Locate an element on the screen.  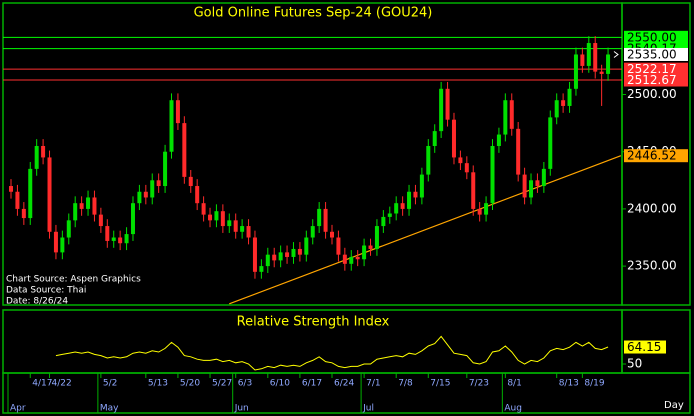
level-label: 2522.17 is located at coordinates (652, 69).